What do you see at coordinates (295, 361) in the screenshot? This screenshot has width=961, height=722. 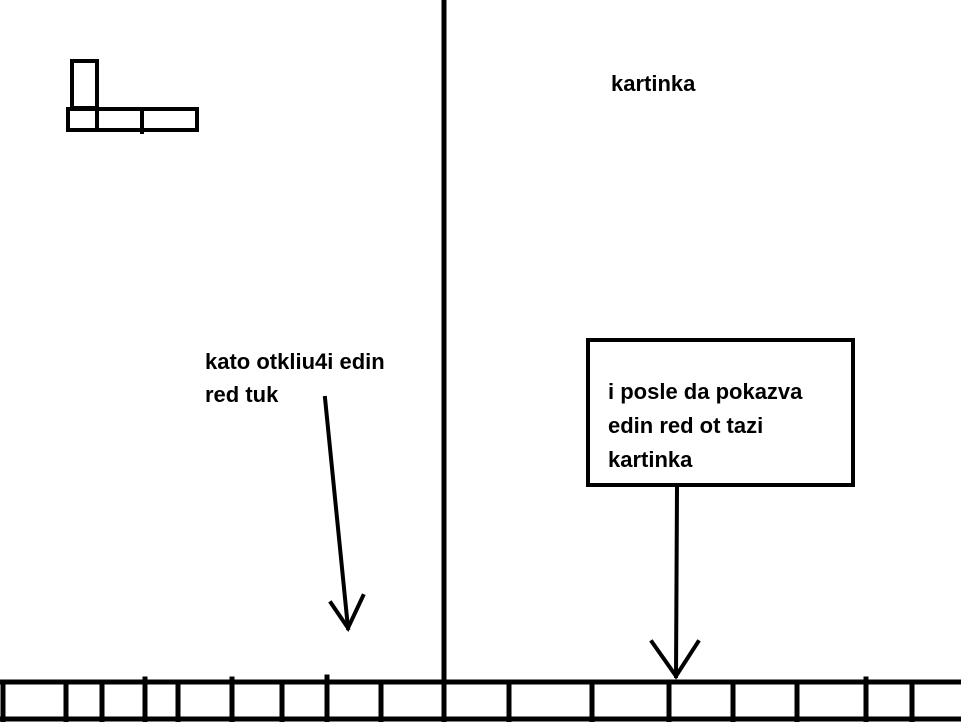 I see `left-note-line-1: kato otkliu4i edin` at bounding box center [295, 361].